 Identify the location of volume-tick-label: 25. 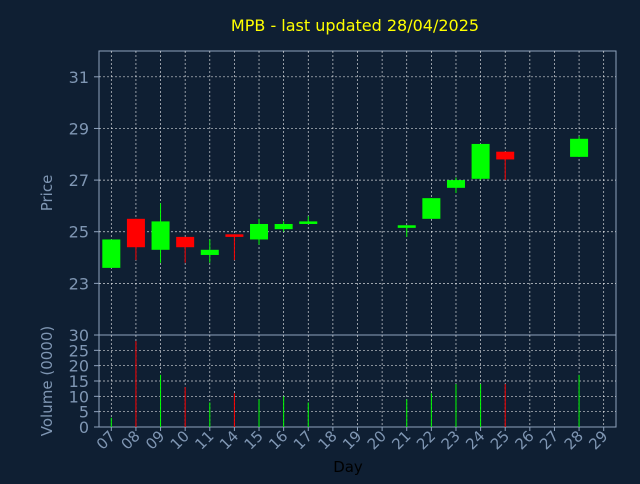
(79, 350).